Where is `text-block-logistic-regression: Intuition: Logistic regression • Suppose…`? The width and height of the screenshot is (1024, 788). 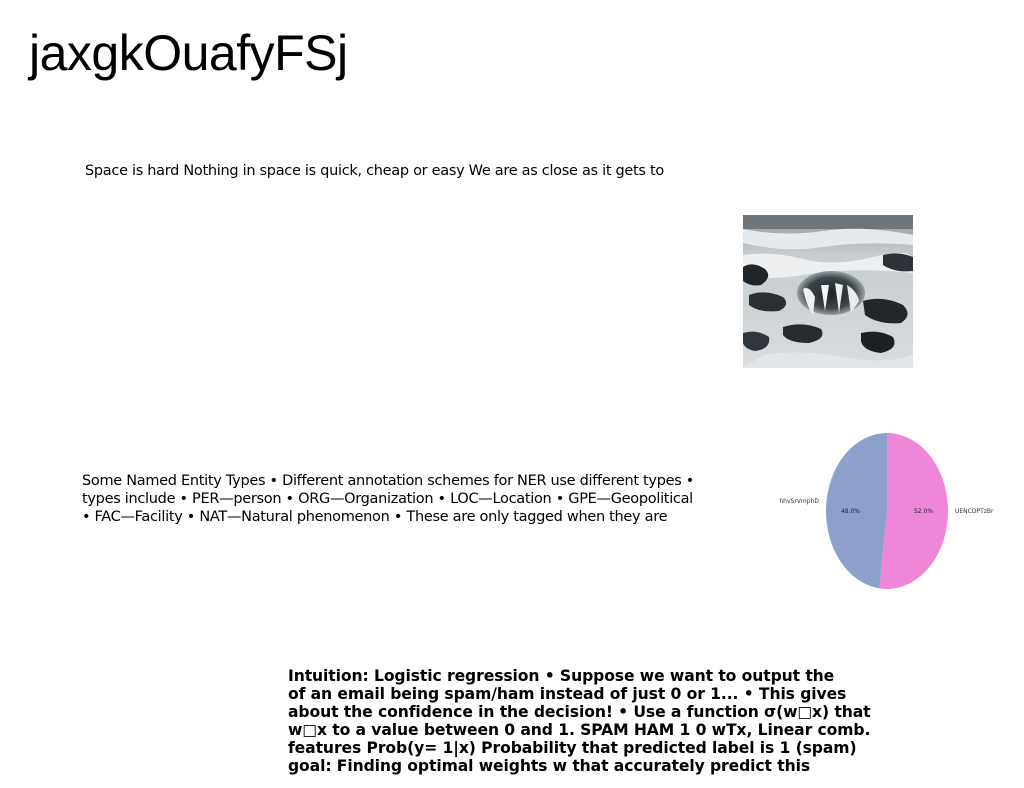
text-block-logistic-regression: Intuition: Logistic regression • Suppose… is located at coordinates (608, 721).